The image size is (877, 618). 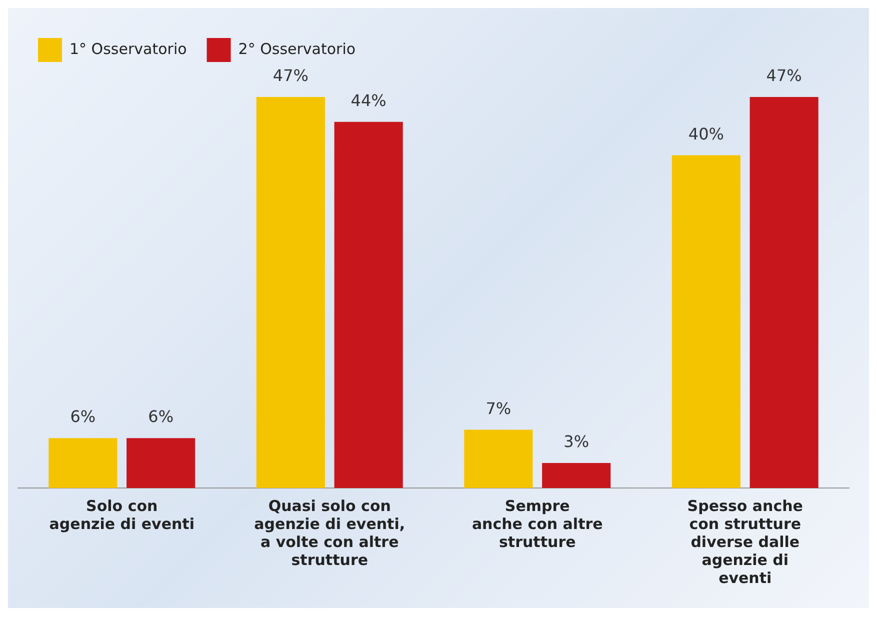 I want to click on data-label: 40%, so click(x=706, y=134).